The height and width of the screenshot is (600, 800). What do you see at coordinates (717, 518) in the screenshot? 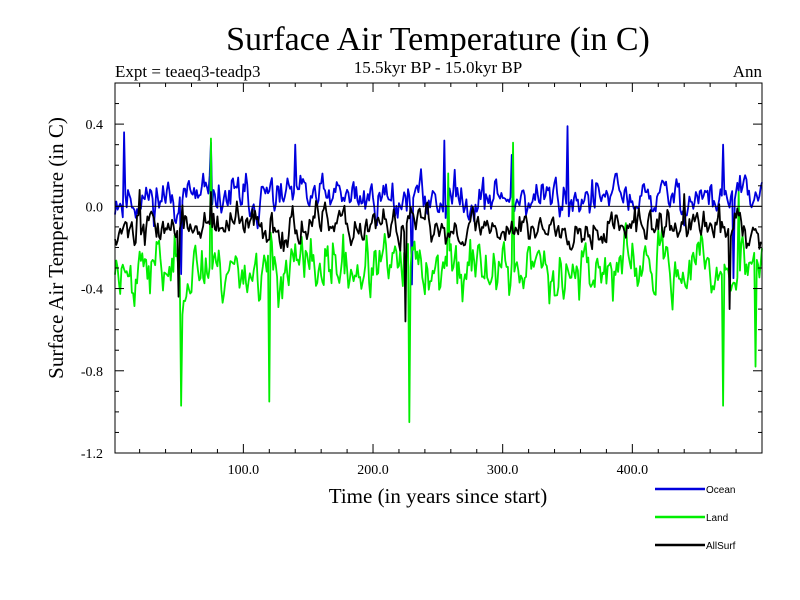
I see `legend-label-land: Land` at bounding box center [717, 518].